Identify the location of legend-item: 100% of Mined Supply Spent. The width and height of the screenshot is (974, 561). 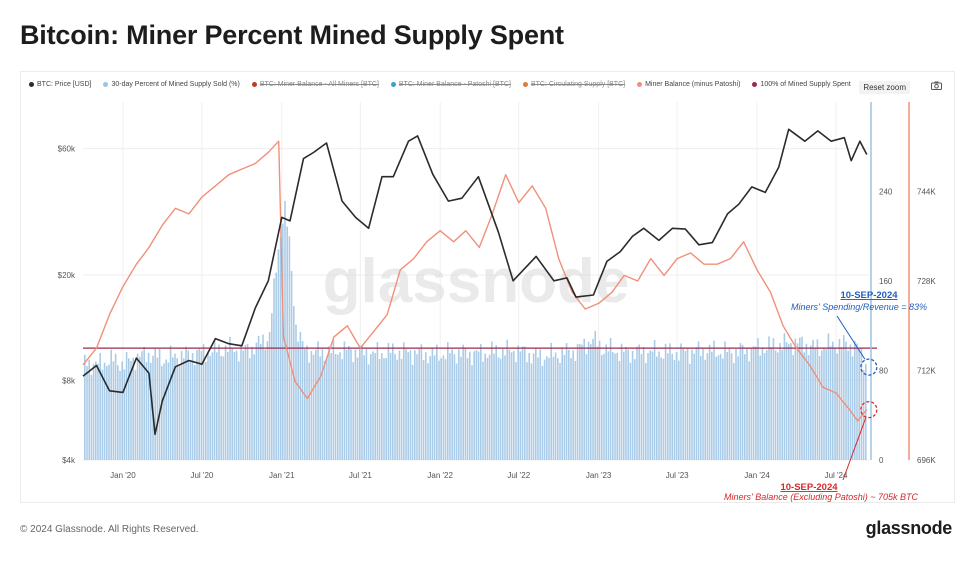
(801, 84).